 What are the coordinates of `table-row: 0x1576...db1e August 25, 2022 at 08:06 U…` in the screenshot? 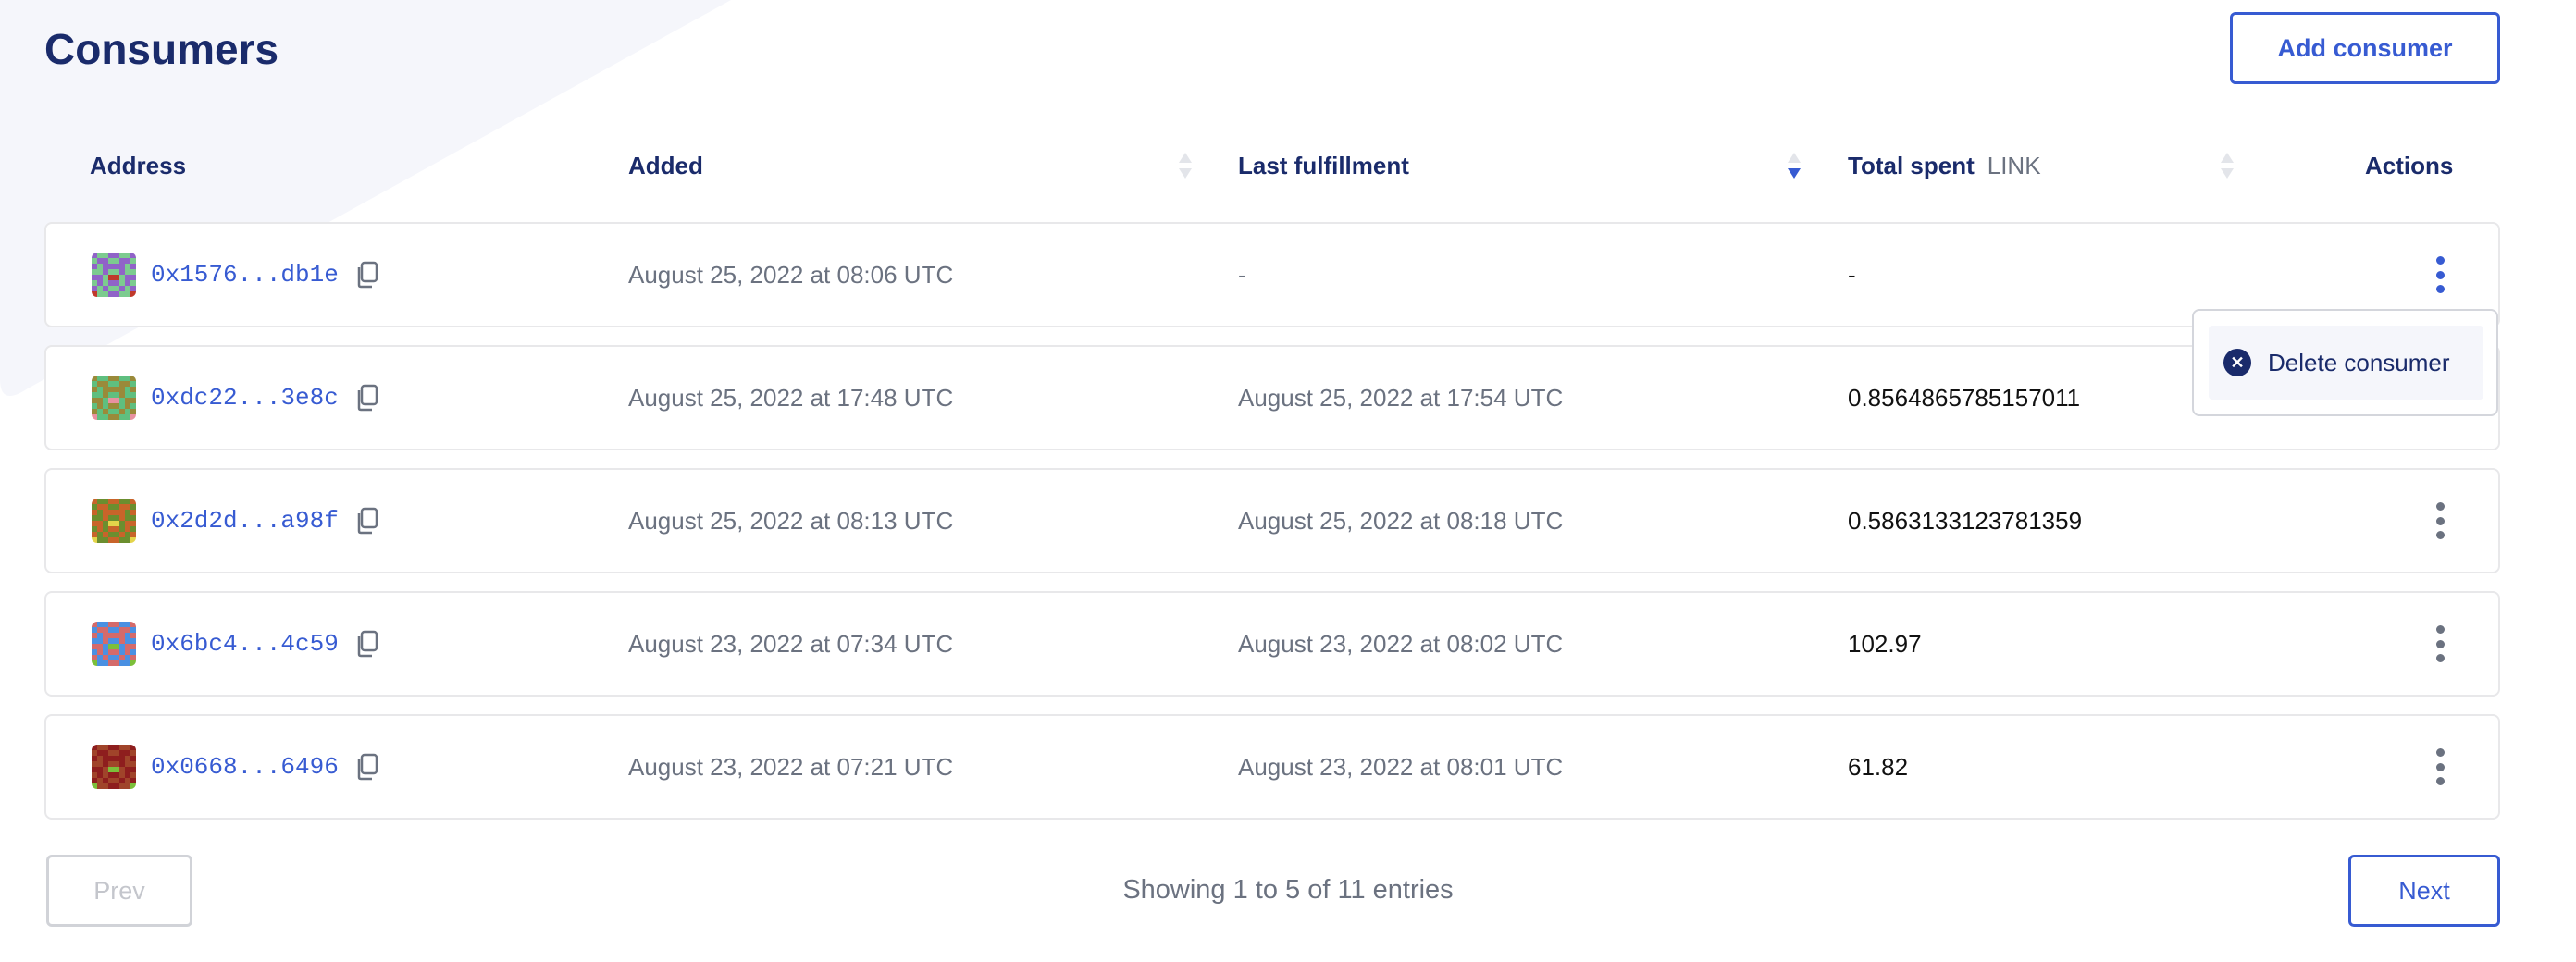 It's located at (1272, 274).